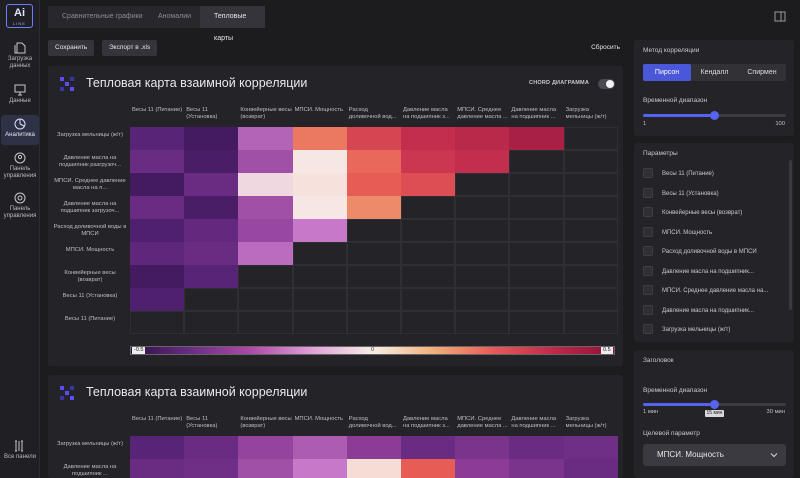 The image size is (800, 478). Describe the element at coordinates (713, 330) in the screenshot. I see `param-checkbox-item: Загрузка мельницы (ж/т)` at that location.